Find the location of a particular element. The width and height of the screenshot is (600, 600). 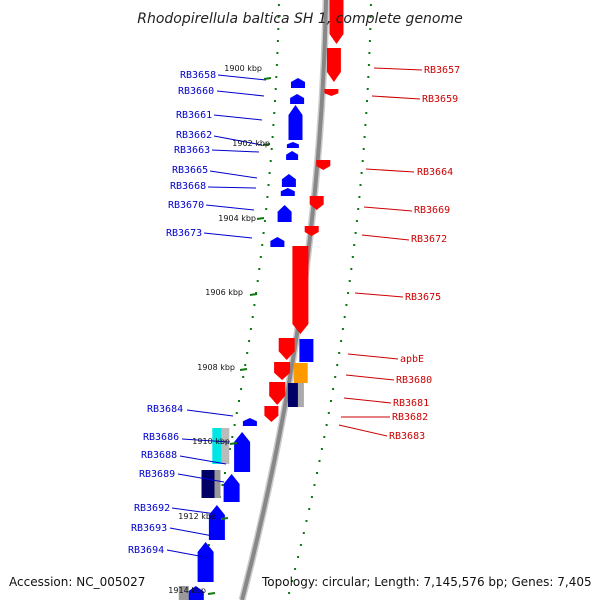

gene-label: RB3661 is located at coordinates (194, 115).